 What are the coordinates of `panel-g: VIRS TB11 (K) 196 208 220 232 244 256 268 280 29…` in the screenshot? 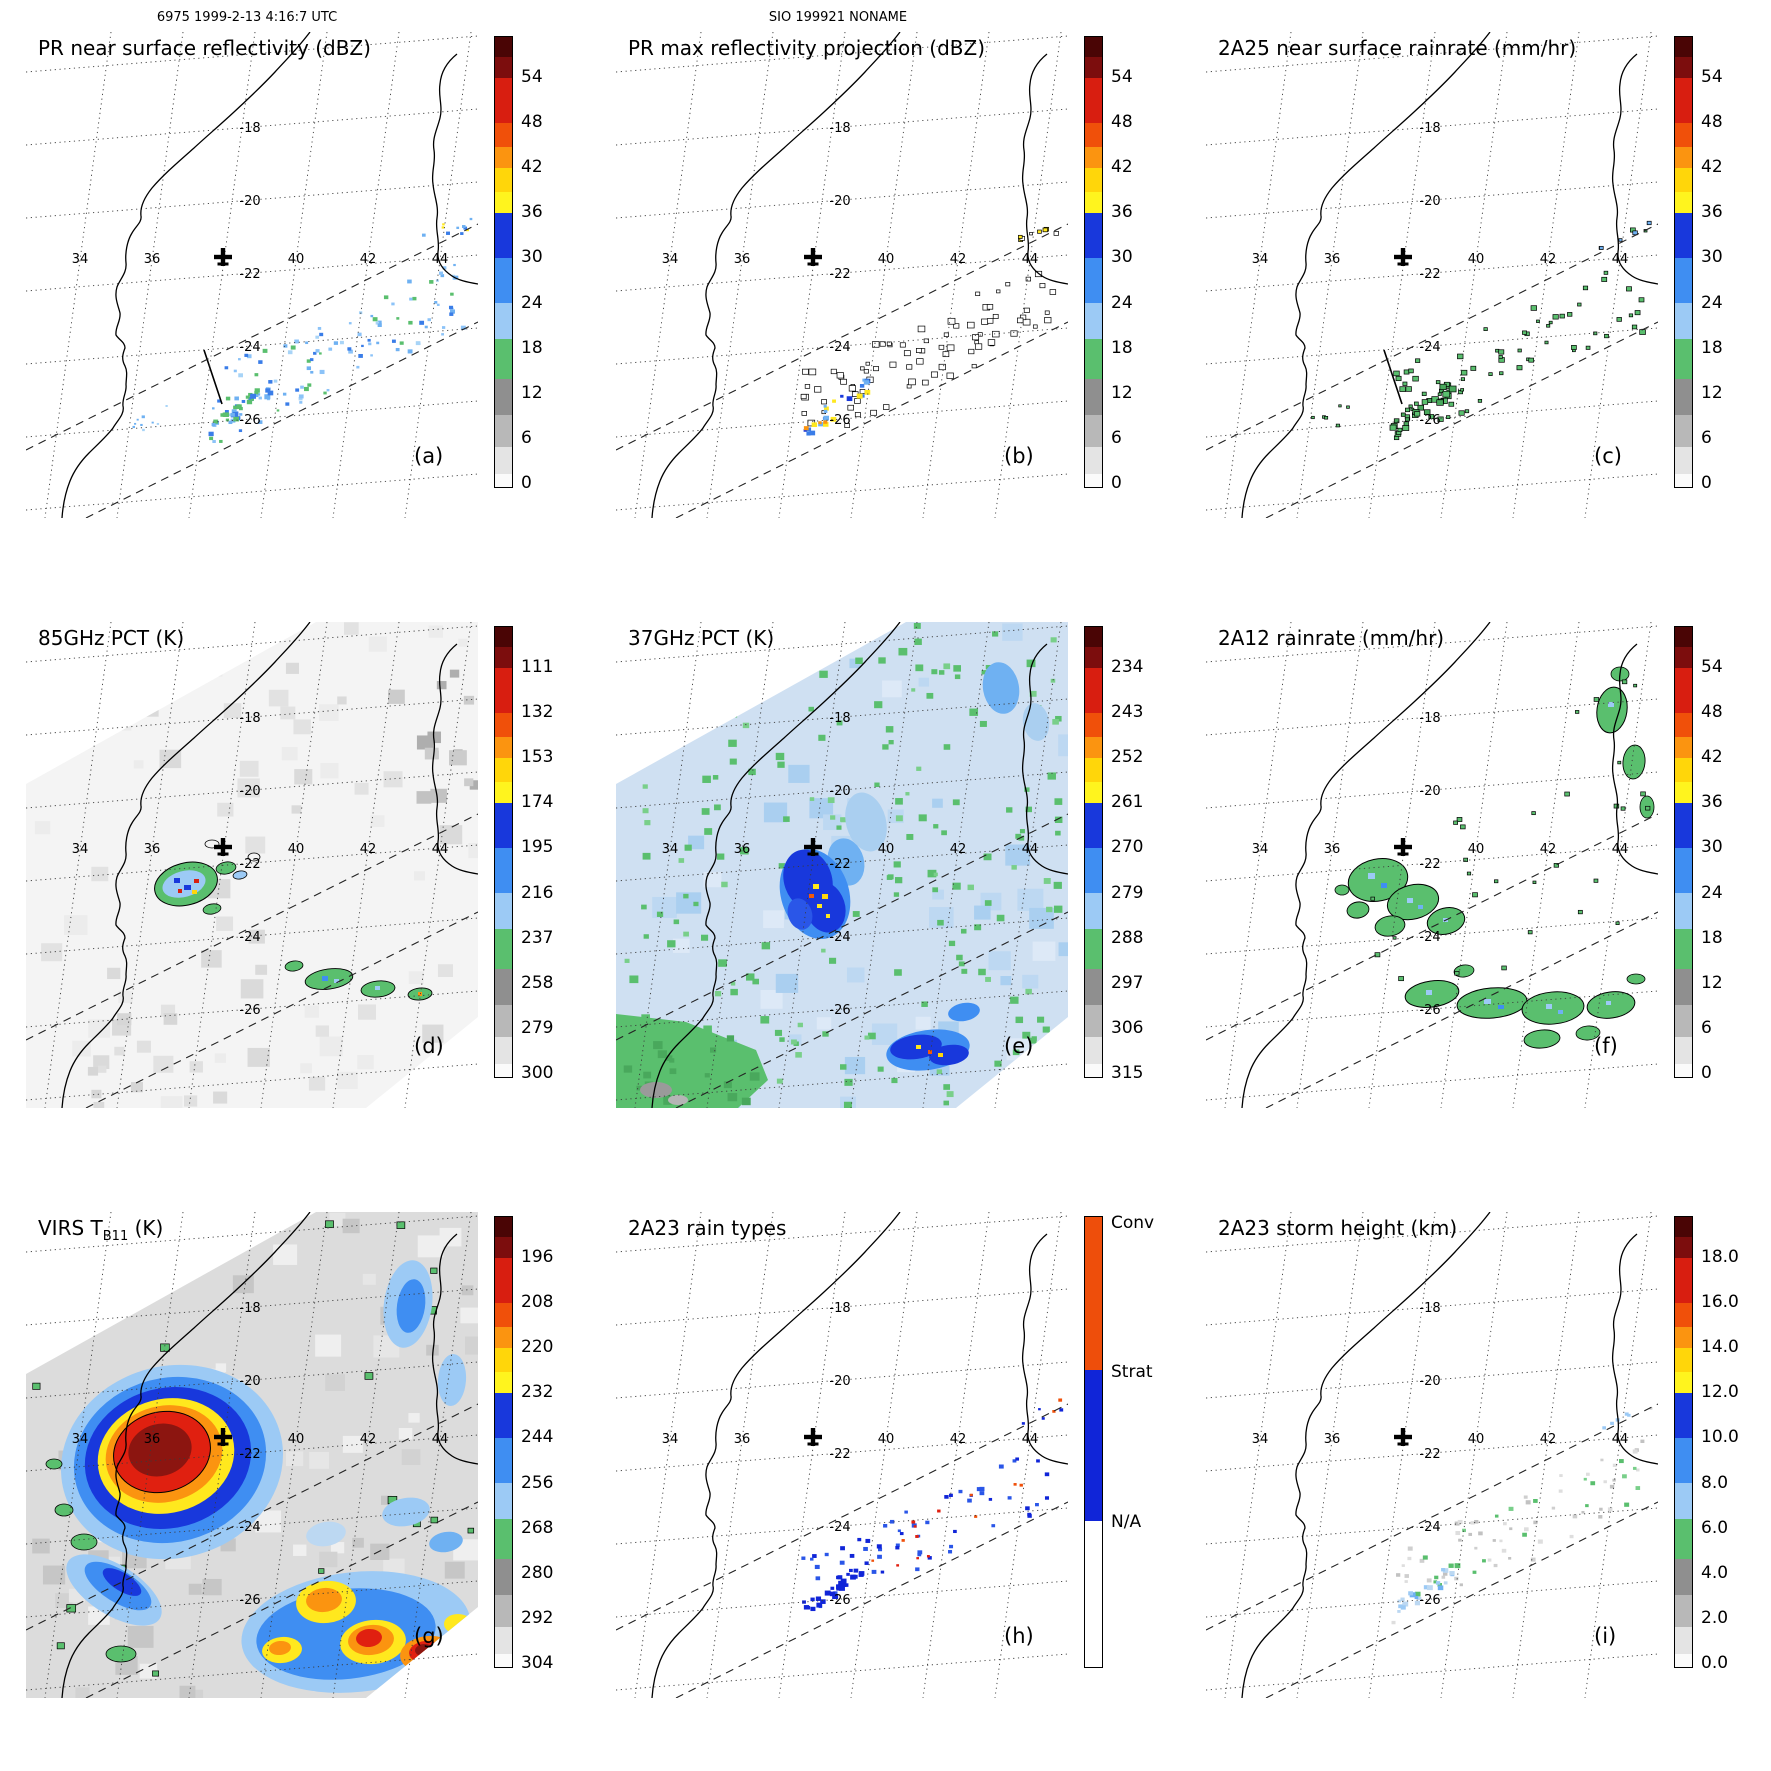 It's located at (295, 1475).